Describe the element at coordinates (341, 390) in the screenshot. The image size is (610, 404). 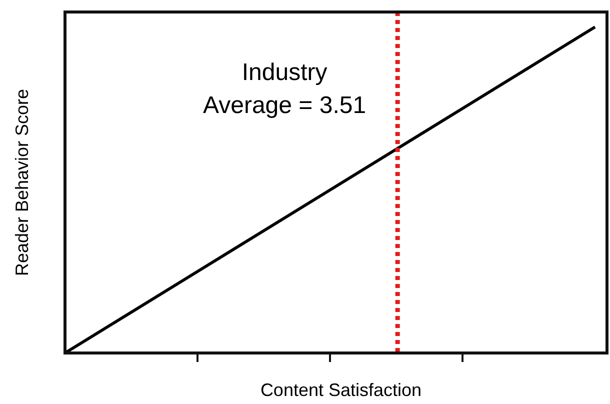
I see `x-axis-title: Content Satisfaction` at that location.